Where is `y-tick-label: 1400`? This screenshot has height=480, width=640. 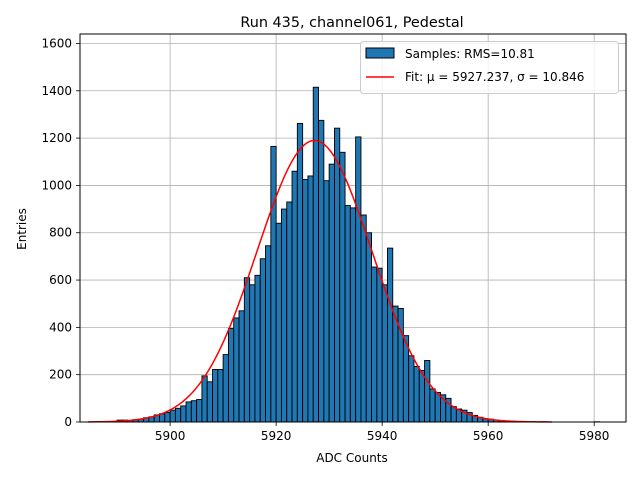 y-tick-label: 1400 is located at coordinates (56, 91).